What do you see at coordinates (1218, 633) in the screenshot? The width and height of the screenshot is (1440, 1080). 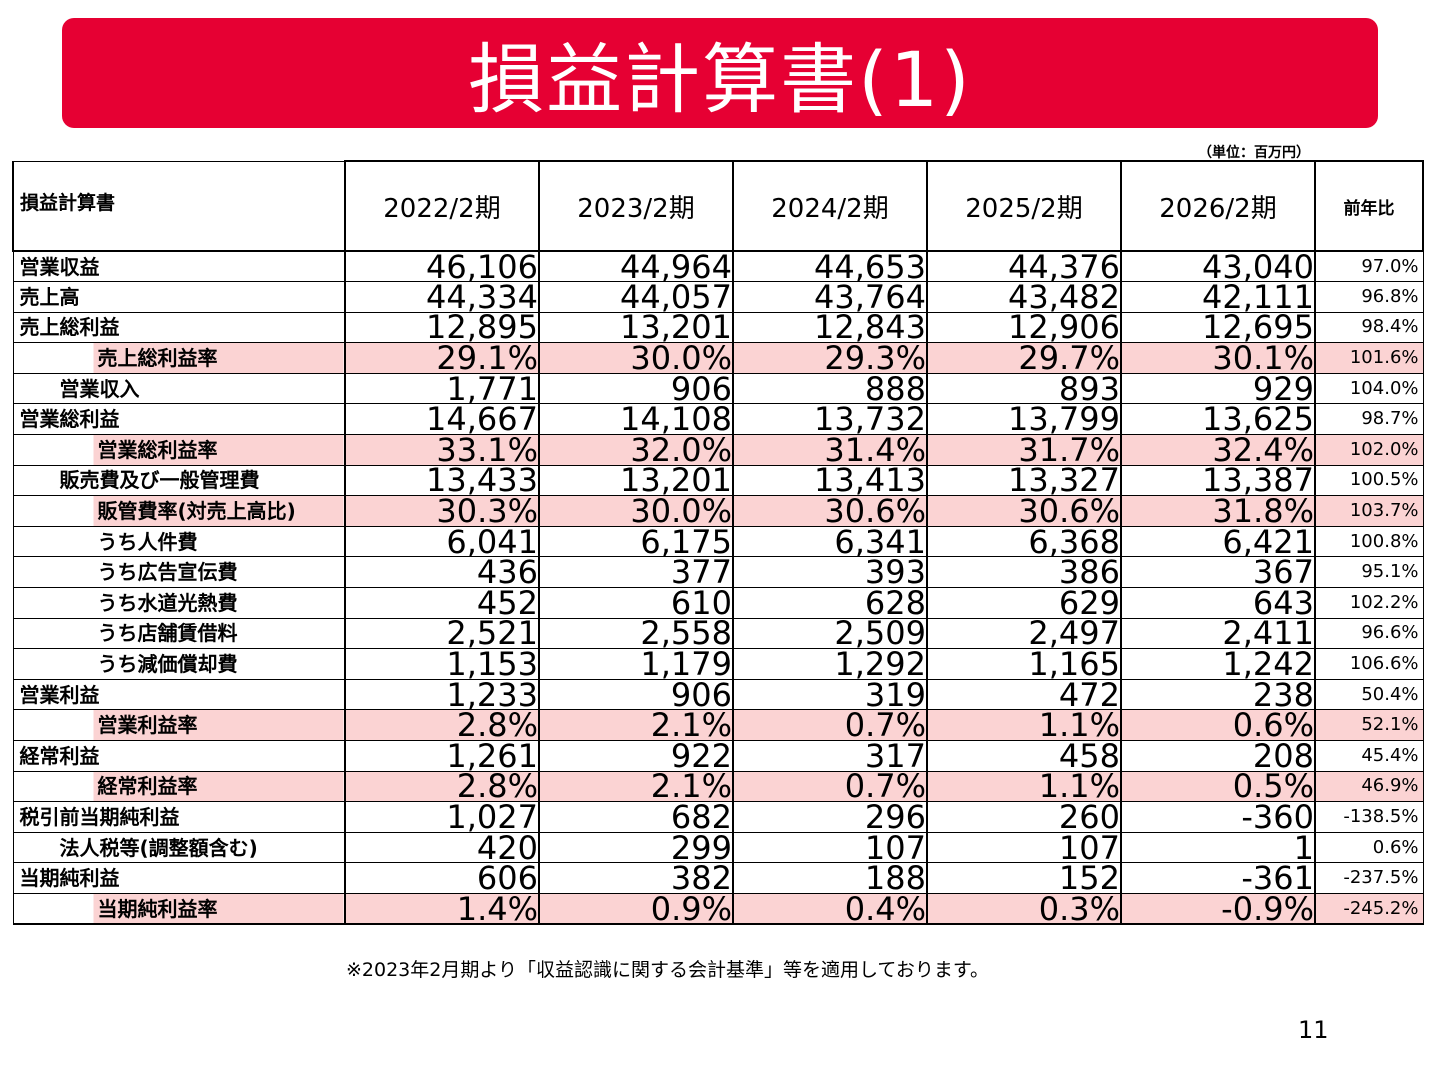 I see `value-cell: 2,411` at bounding box center [1218, 633].